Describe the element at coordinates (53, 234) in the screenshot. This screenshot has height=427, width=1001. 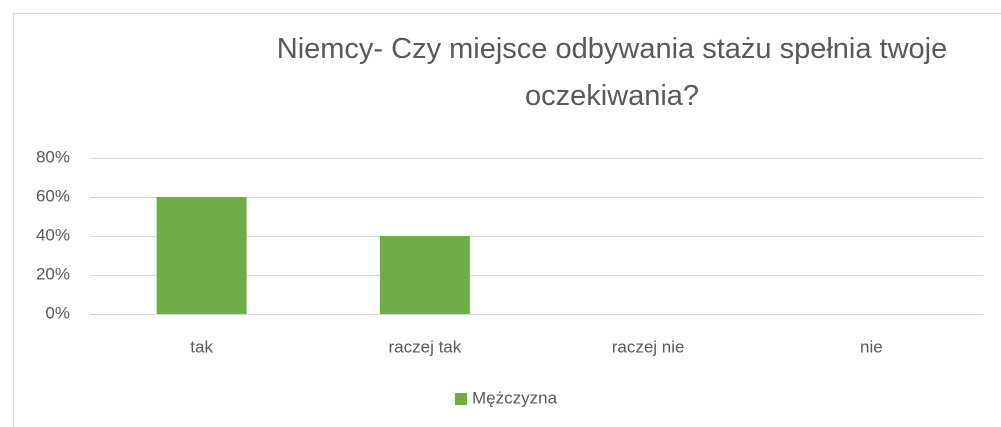
I see `y-tick-label: 40%` at that location.